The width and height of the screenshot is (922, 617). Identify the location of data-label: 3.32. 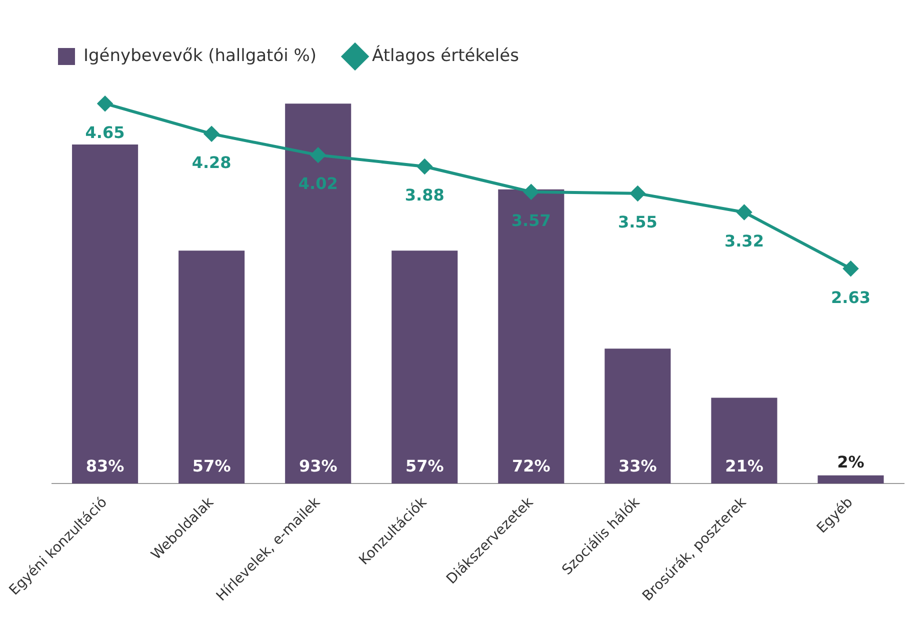
(744, 240).